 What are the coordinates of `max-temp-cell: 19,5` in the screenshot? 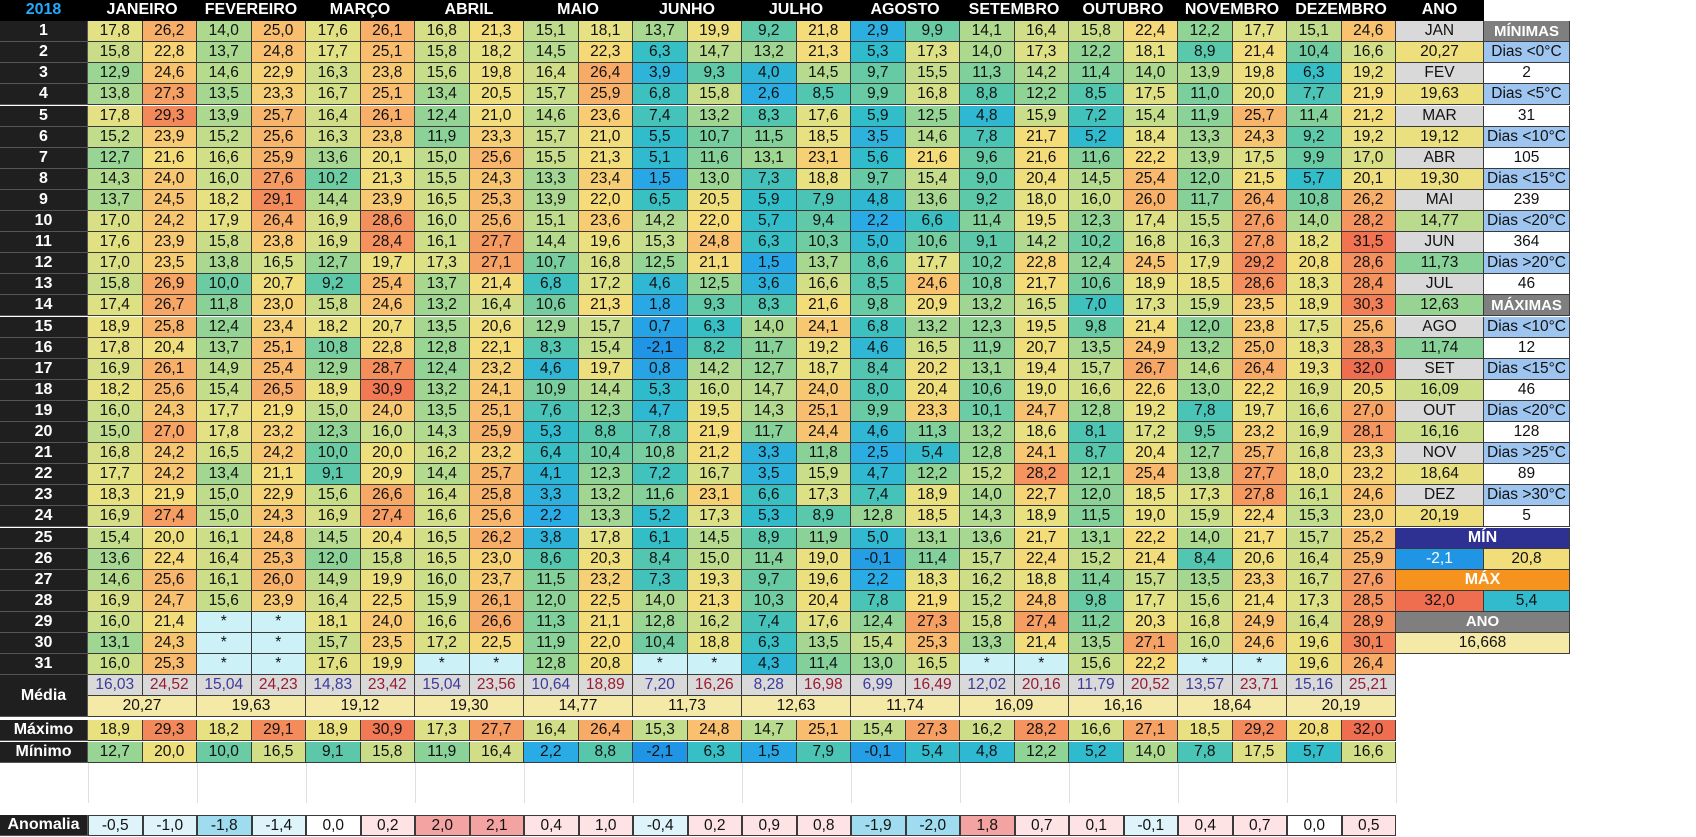 It's located at (714, 411).